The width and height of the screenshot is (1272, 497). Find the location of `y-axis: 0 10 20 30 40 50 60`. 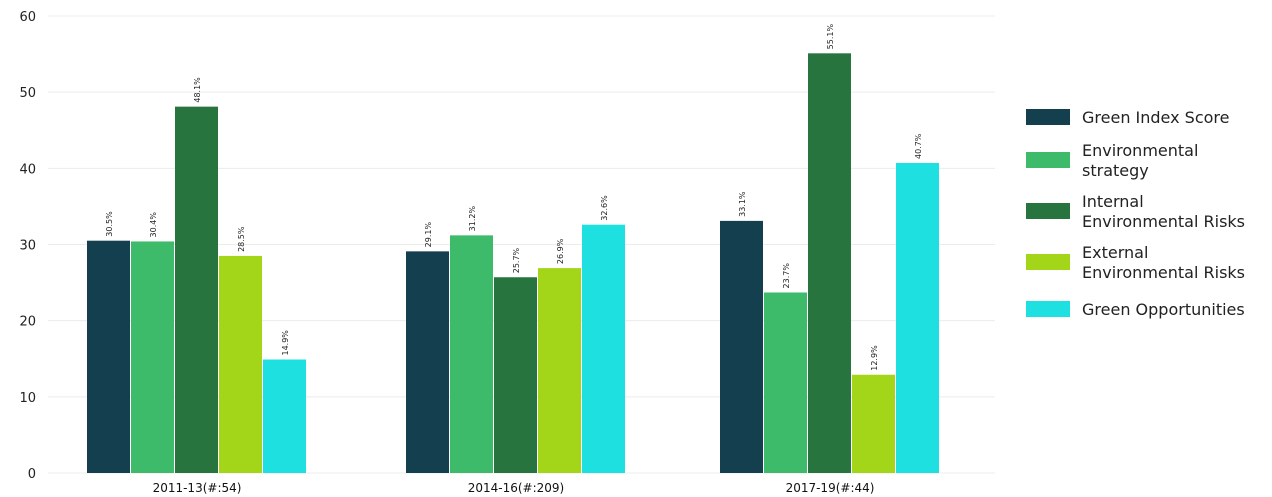

y-axis: 0 10 20 30 40 50 60 is located at coordinates (27, 246).